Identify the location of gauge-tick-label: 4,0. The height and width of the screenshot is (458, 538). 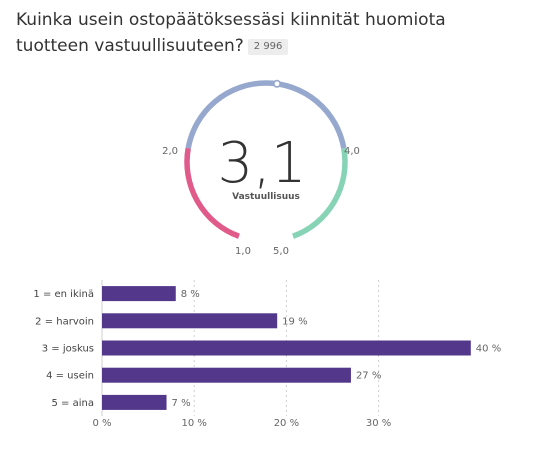
(352, 151).